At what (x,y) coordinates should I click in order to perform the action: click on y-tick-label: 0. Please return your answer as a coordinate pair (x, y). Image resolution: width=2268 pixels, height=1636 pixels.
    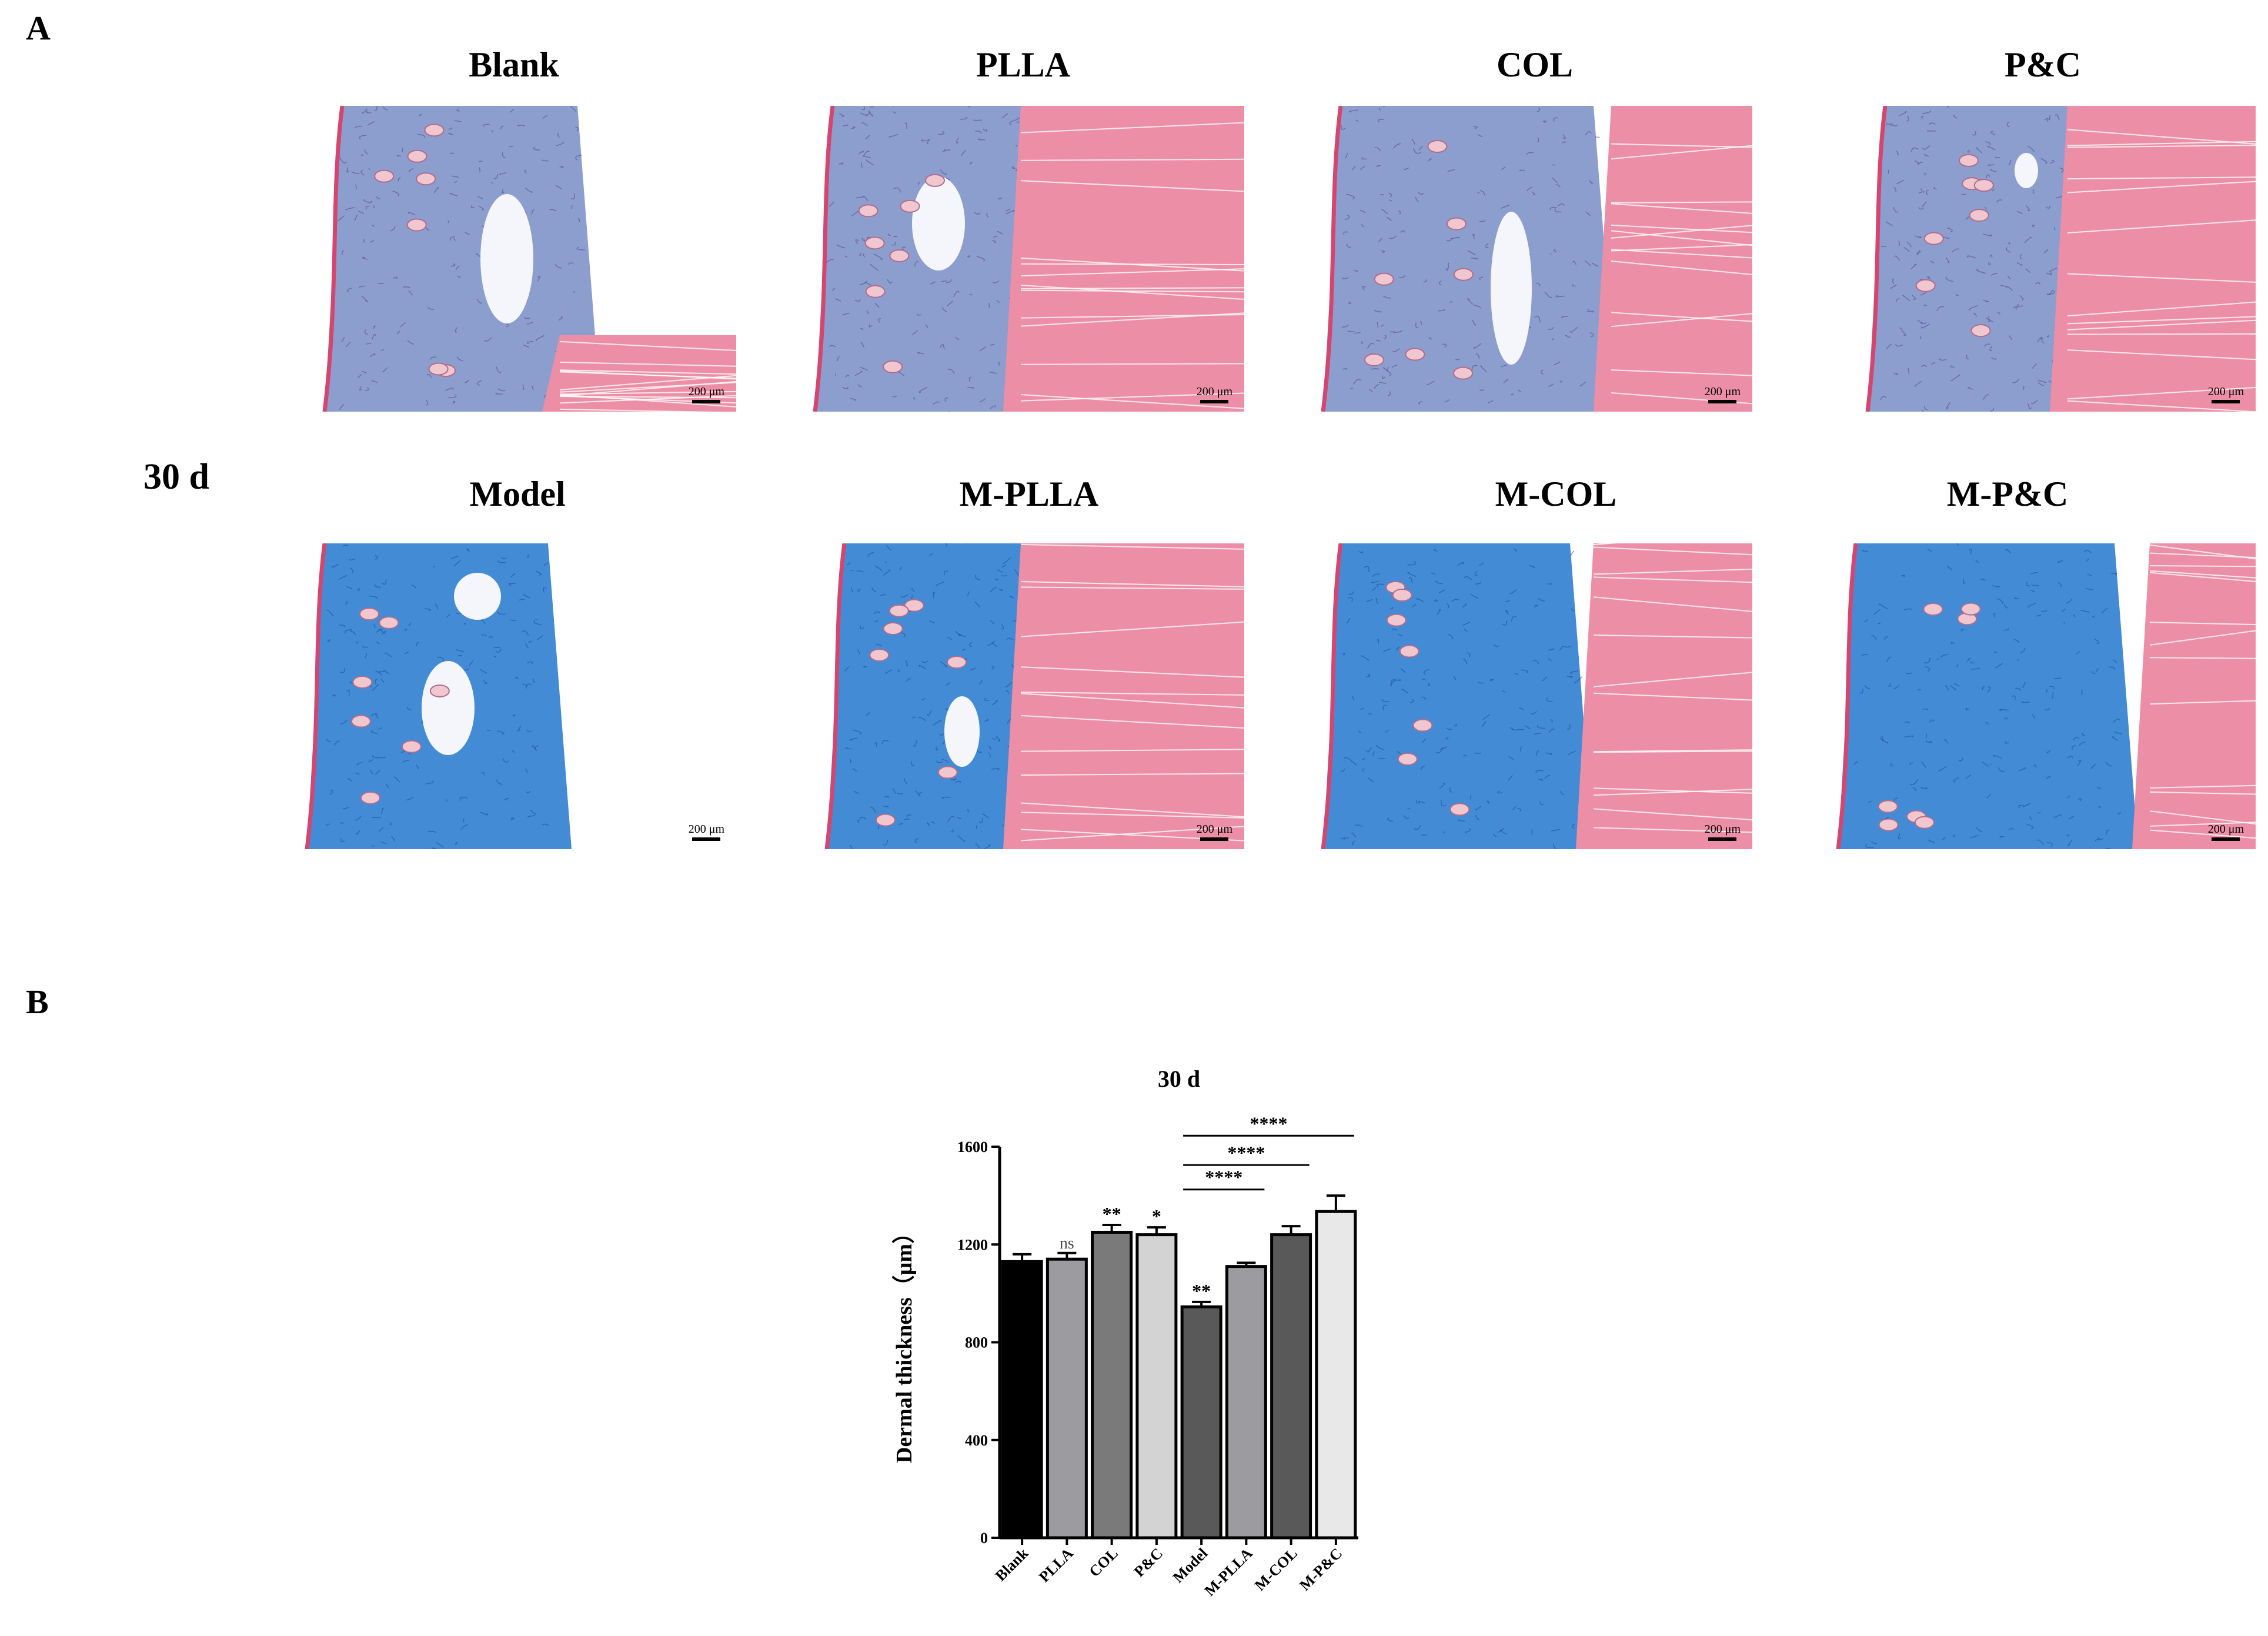
    Looking at the image, I should click on (984, 1538).